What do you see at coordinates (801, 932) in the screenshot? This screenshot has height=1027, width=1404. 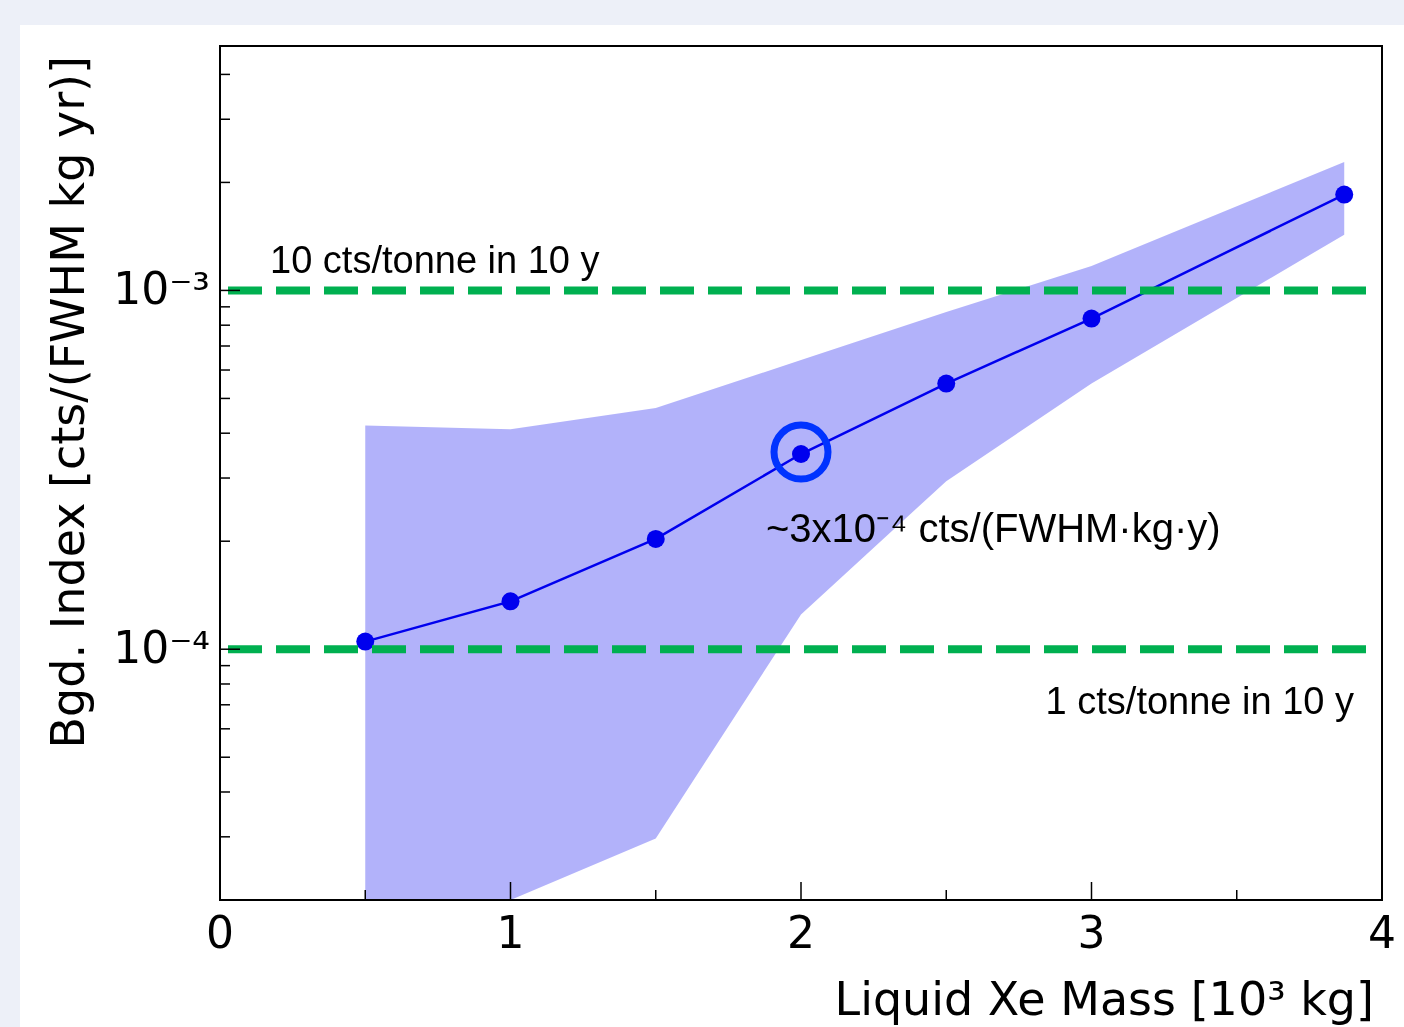 I see `x-tick-label: 2` at bounding box center [801, 932].